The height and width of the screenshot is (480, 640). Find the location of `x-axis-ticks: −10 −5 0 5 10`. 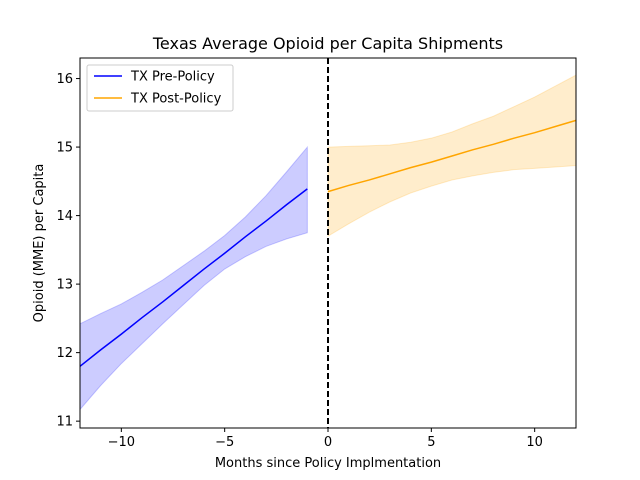

x-axis-ticks: −10 −5 0 5 10 is located at coordinates (325, 439).